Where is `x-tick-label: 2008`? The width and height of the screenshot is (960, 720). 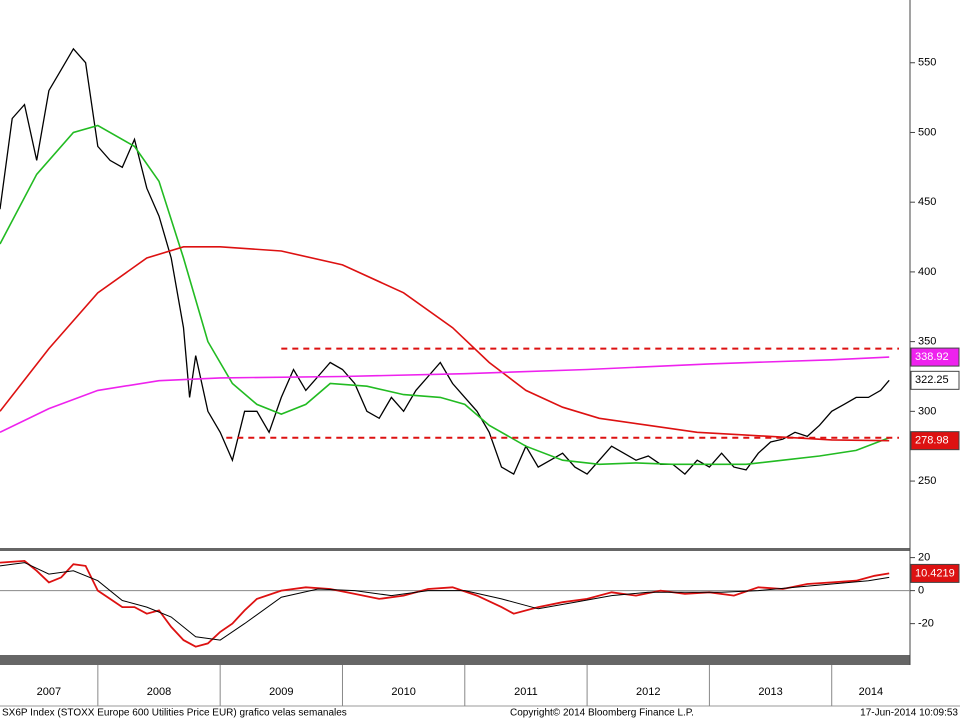 x-tick-label: 2008 is located at coordinates (159, 692).